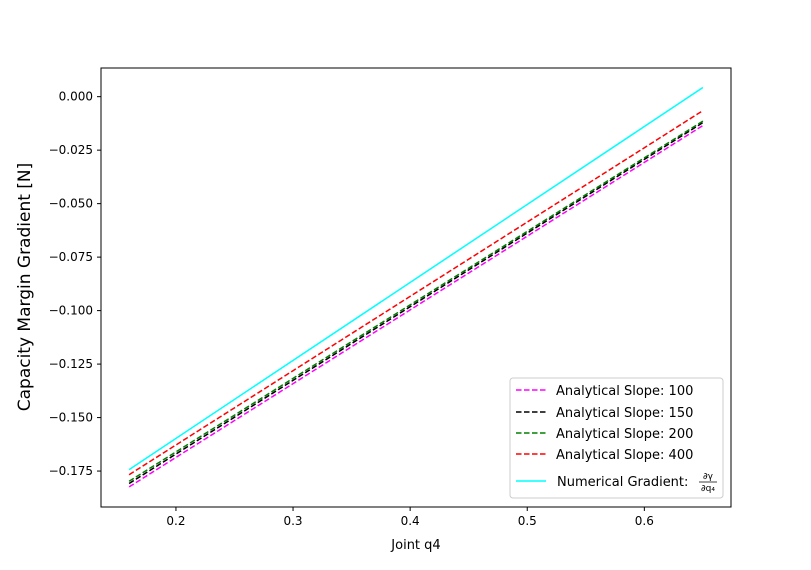 This screenshot has width=811, height=570. I want to click on legend-fraction-denominator: ∂q₄, so click(708, 489).